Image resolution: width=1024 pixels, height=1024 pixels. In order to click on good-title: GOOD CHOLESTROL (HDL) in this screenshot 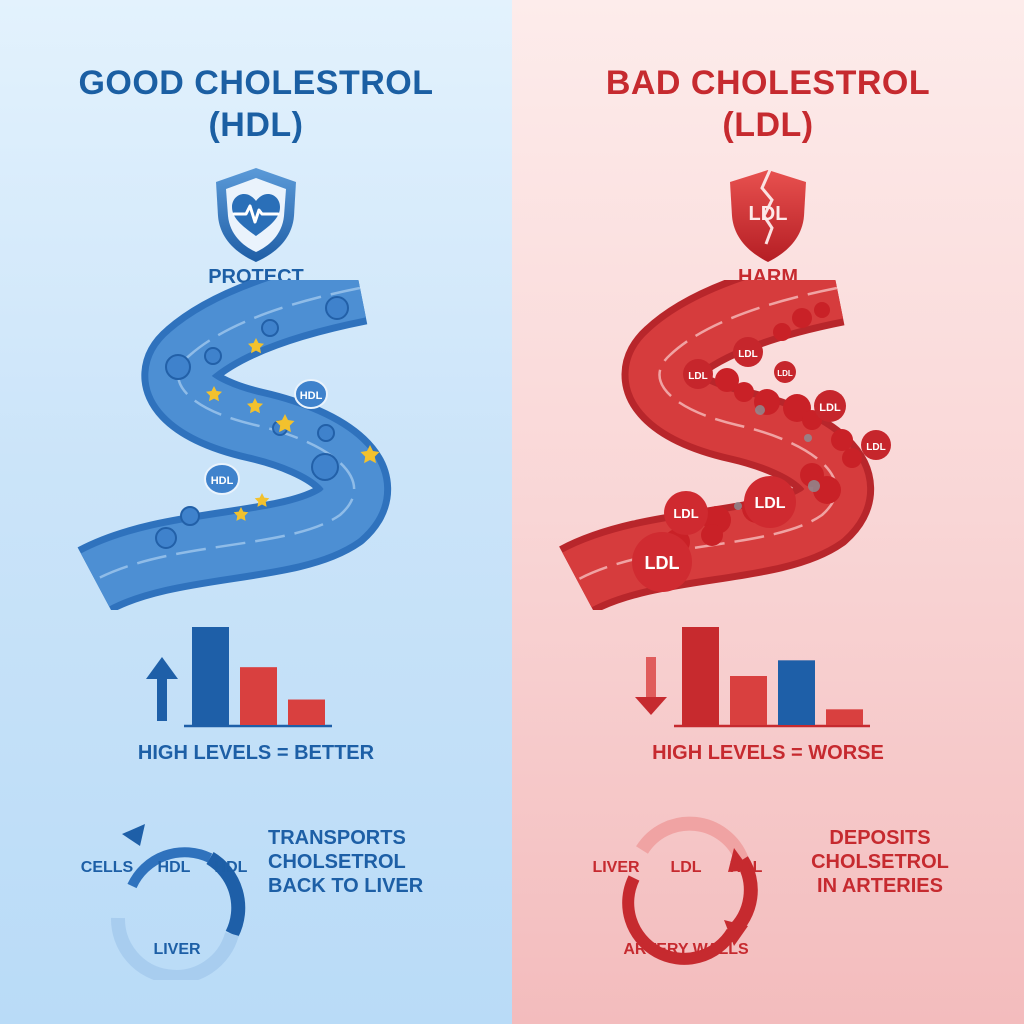, I will do `click(256, 104)`.